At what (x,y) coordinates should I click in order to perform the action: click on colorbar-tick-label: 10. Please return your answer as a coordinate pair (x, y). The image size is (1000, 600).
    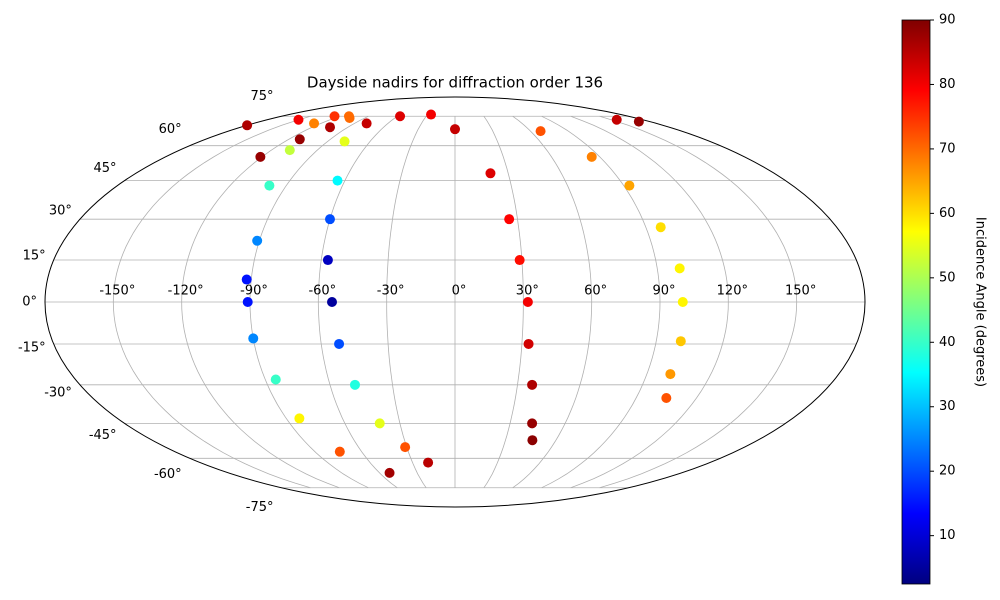
    Looking at the image, I should click on (947, 535).